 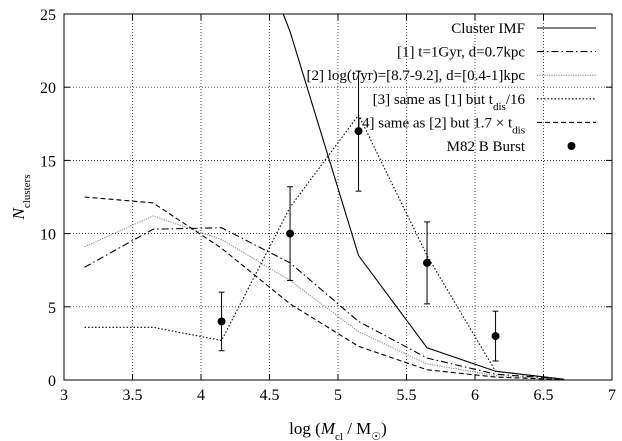 I want to click on y-axis-label: Nclusters, so click(x=21, y=198).